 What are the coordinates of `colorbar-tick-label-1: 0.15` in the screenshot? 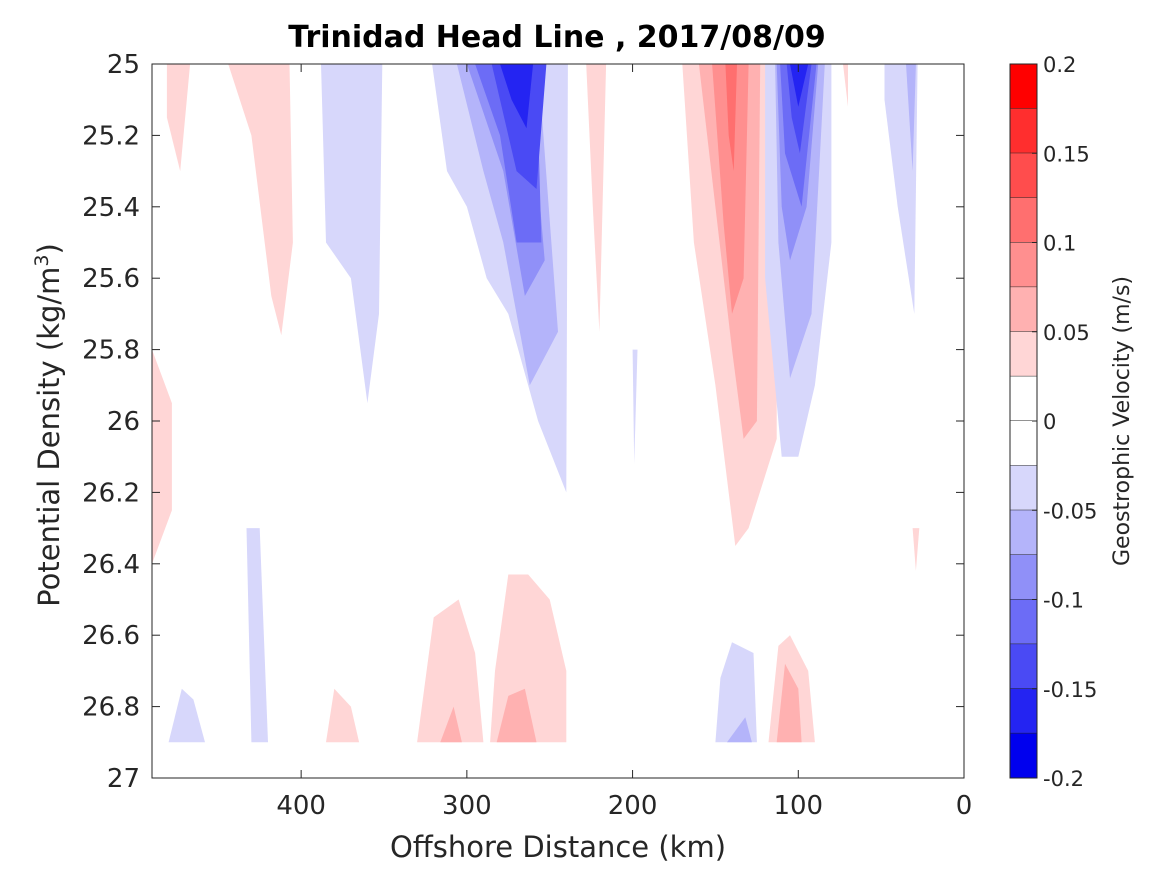 It's located at (1066, 154).